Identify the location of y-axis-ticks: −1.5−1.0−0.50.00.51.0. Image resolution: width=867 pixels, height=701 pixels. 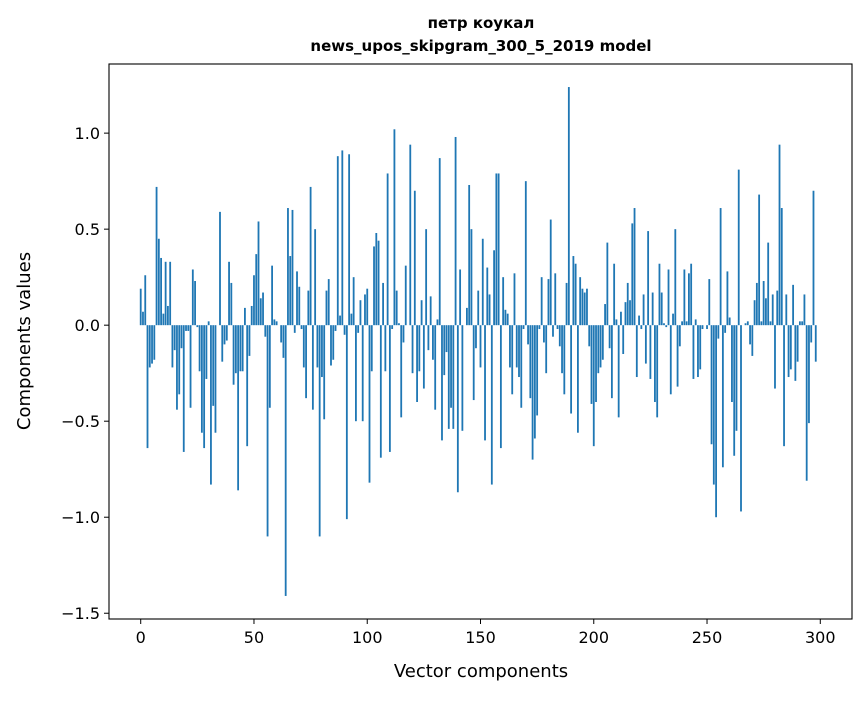
(85, 373).